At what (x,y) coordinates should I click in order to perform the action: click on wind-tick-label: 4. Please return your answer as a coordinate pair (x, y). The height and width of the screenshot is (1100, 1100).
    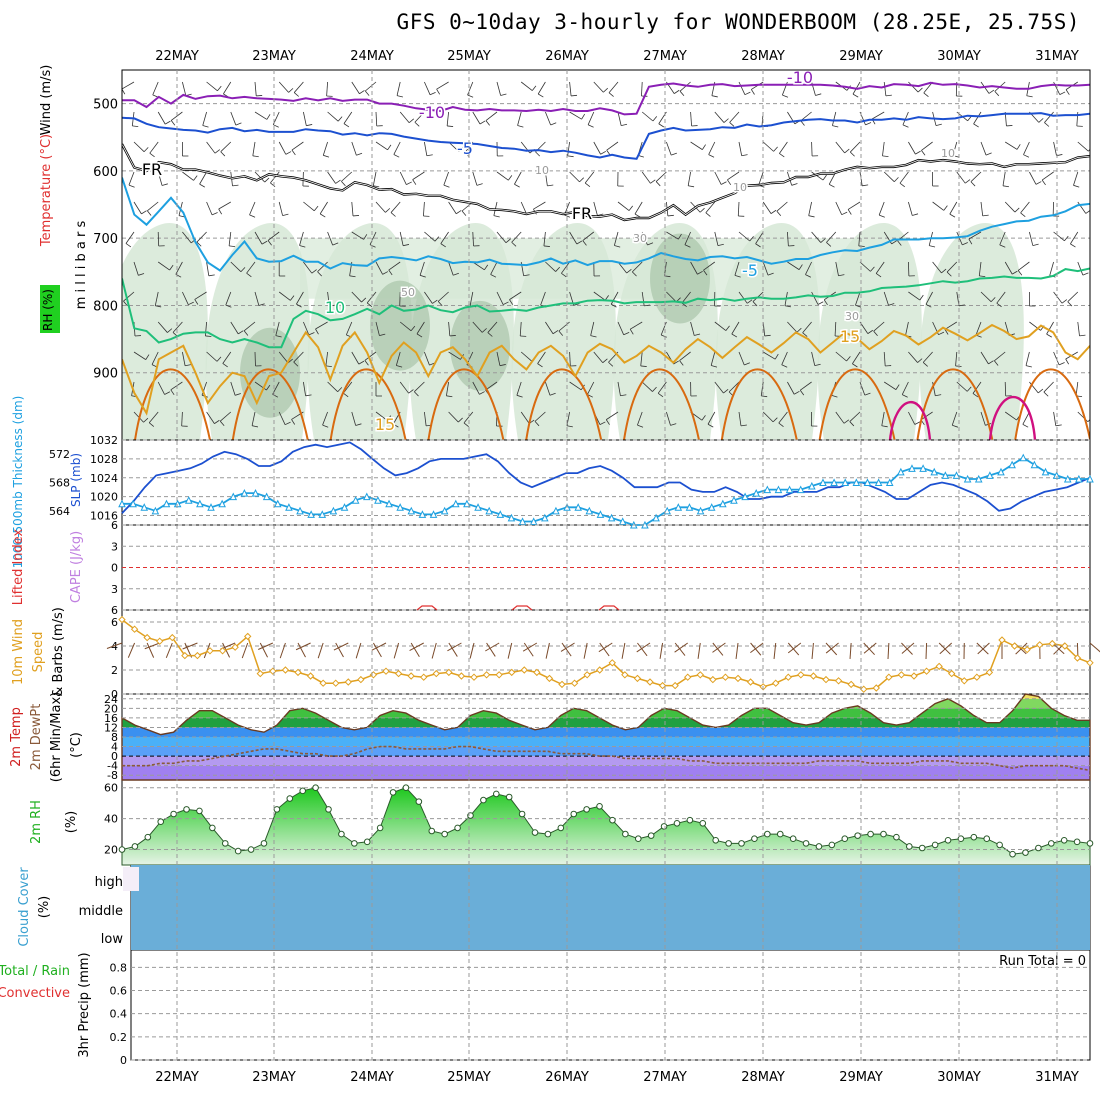
    Looking at the image, I should click on (114, 646).